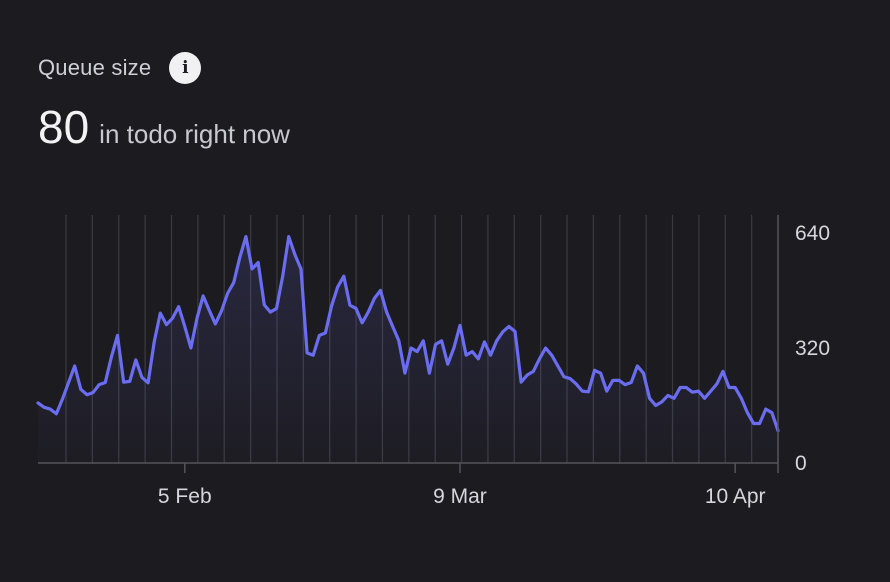 The image size is (890, 582). I want to click on summary-text: in todo right now, so click(194, 134).